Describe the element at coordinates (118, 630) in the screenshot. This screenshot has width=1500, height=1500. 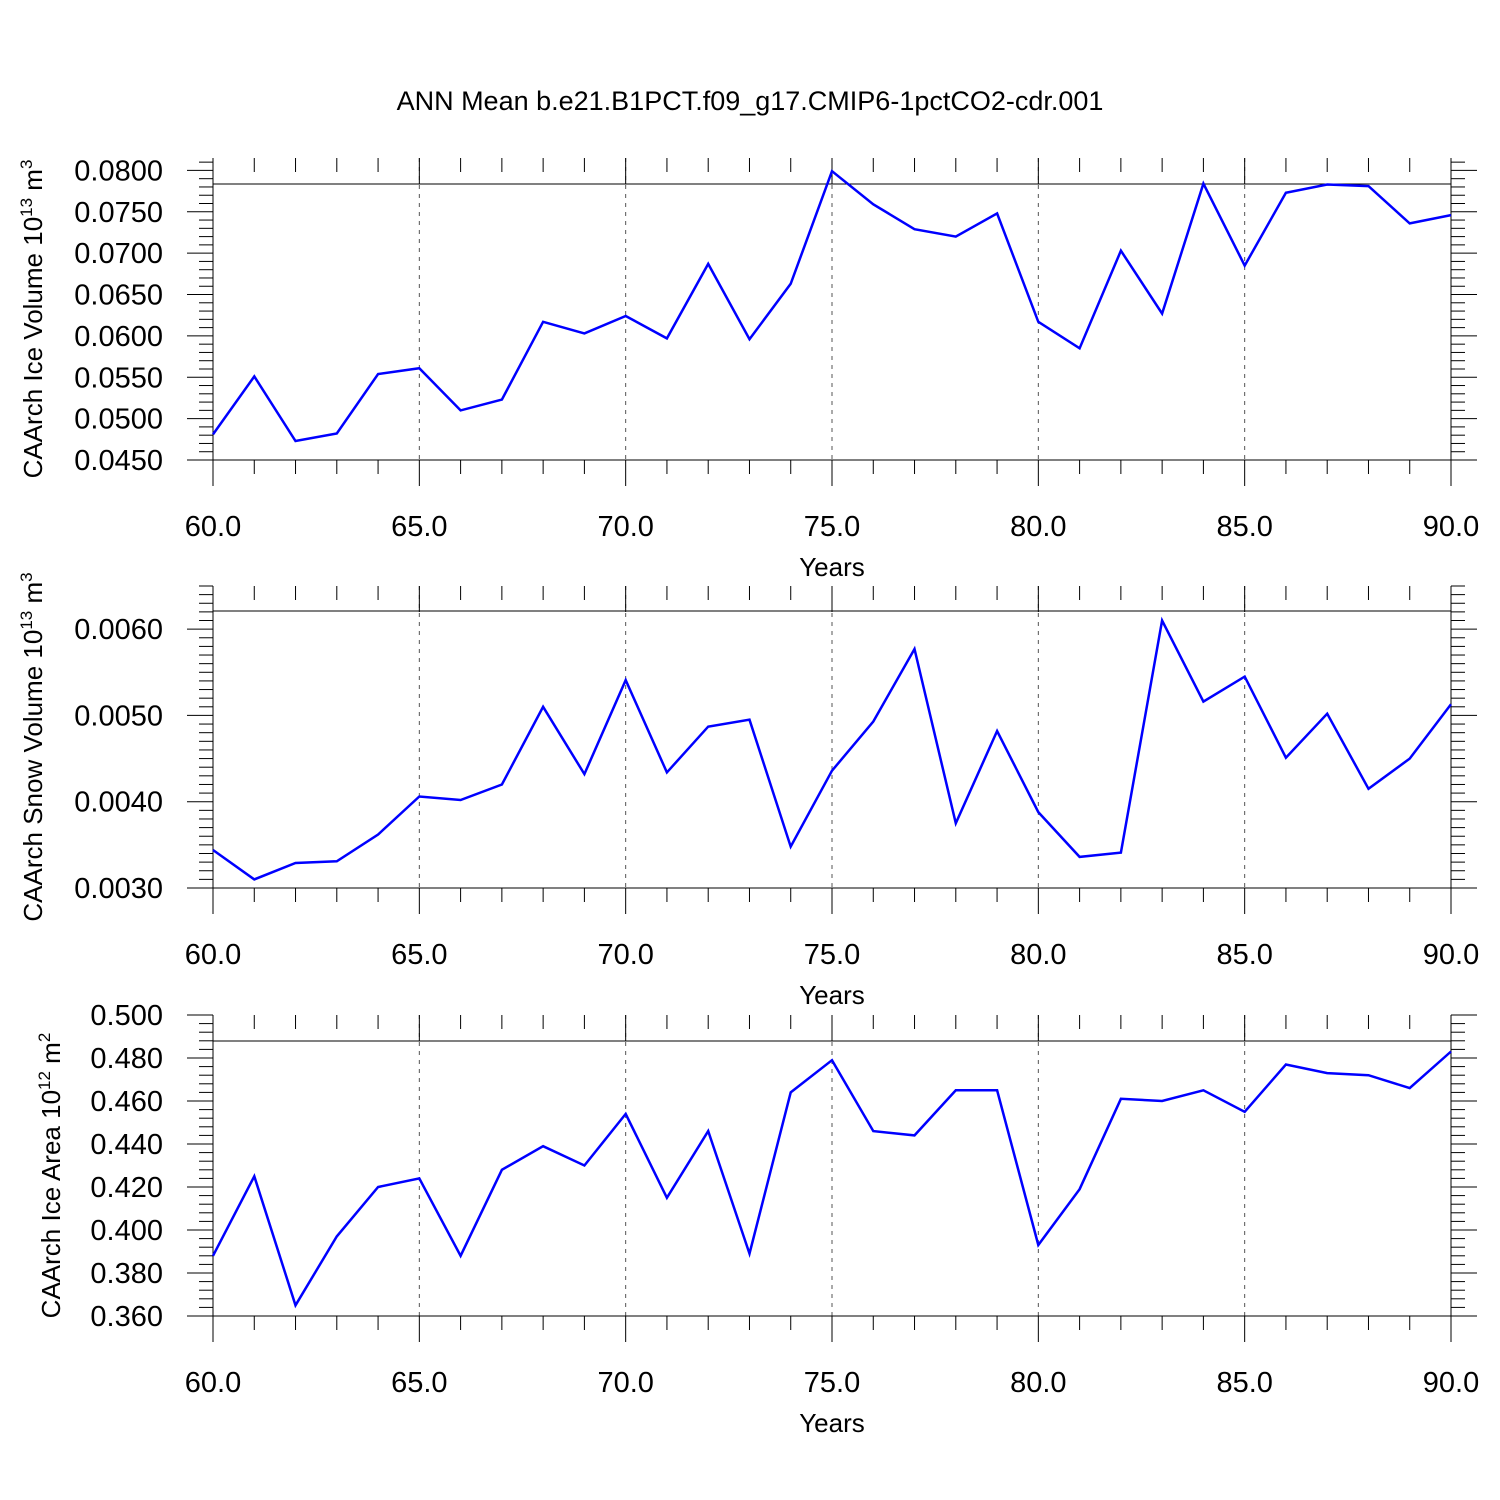
I see `y-tick-label: 0.0060` at that location.